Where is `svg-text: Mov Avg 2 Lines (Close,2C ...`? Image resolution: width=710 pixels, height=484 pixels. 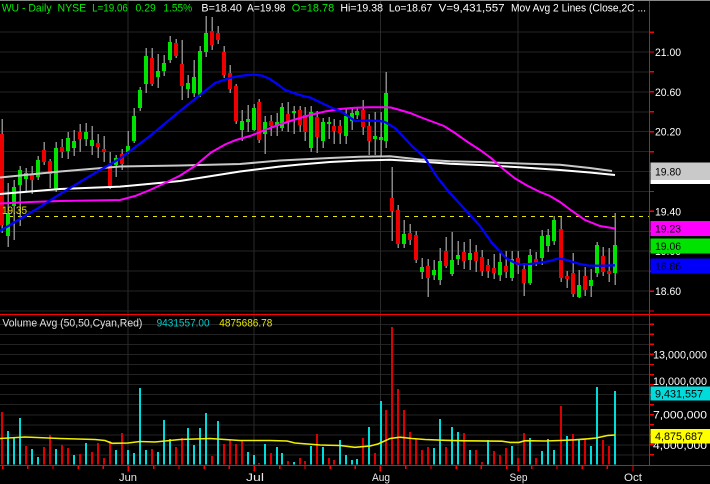 svg-text: Mov Avg 2 Lines (Close,2C ... is located at coordinates (578, 9).